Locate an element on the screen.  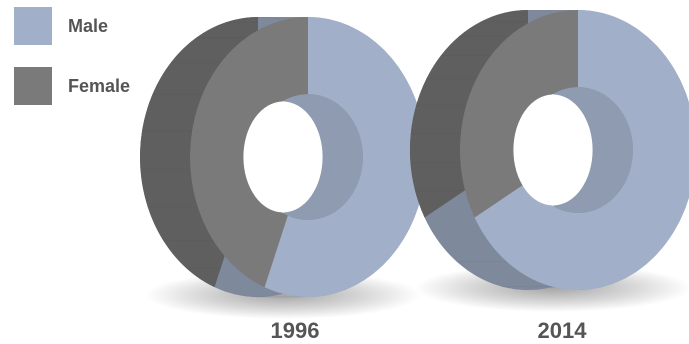
slice-band-female-2014 is located at coordinates (494, 114).